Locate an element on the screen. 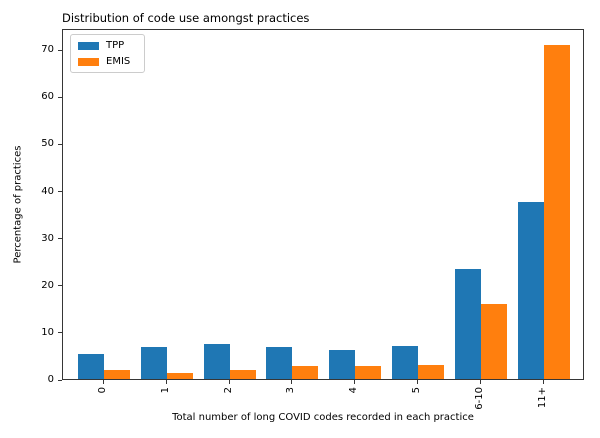 The width and height of the screenshot is (600, 438). legend-item-emis: EMIS is located at coordinates (104, 61).